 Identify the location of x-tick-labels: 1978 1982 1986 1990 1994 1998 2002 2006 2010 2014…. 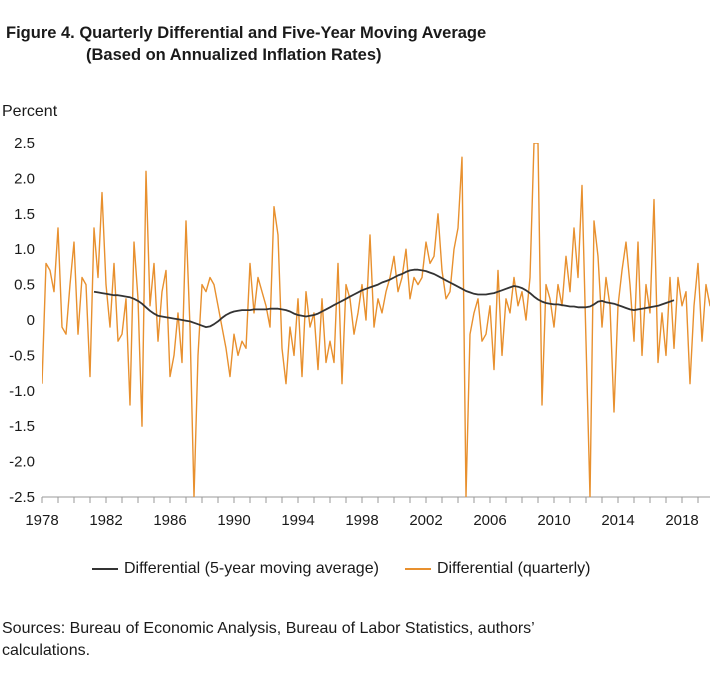
(361, 520).